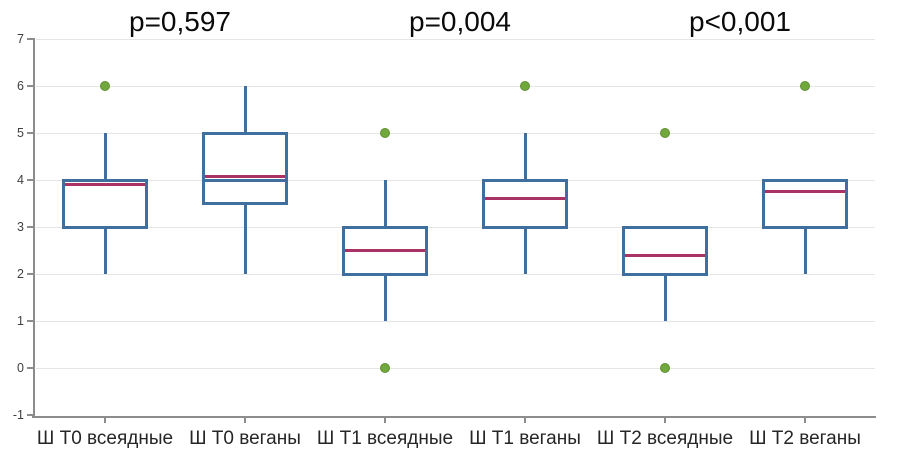  What do you see at coordinates (180, 21) in the screenshot?
I see `p-value-label: p=0,597` at bounding box center [180, 21].